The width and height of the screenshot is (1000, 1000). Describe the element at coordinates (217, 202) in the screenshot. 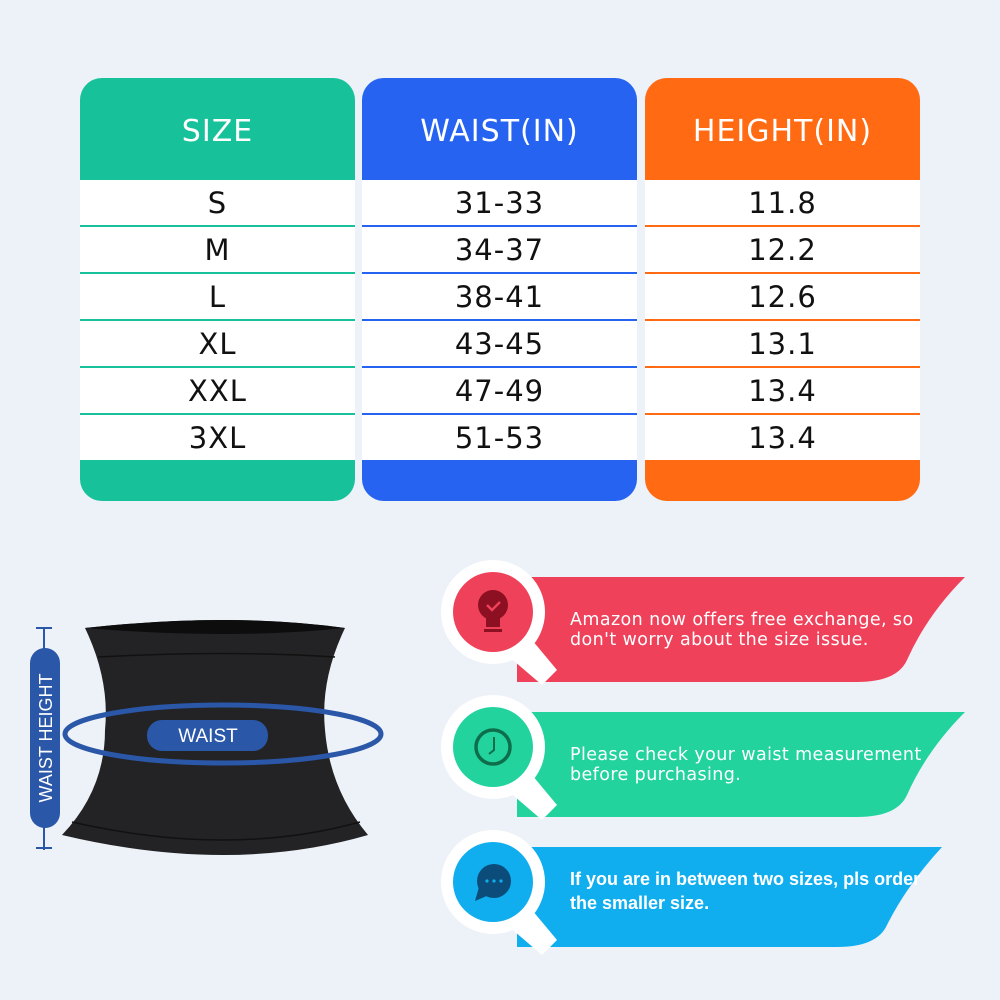

I see `size-cell: S` at that location.